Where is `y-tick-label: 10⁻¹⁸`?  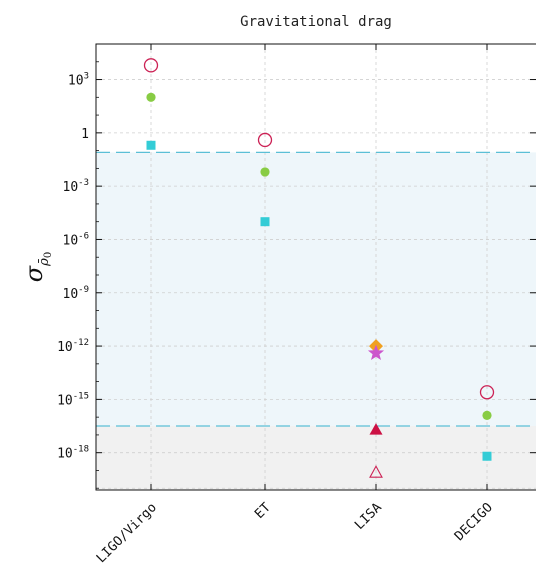 y-tick-label: 10⁻¹⁸ is located at coordinates (73, 453).